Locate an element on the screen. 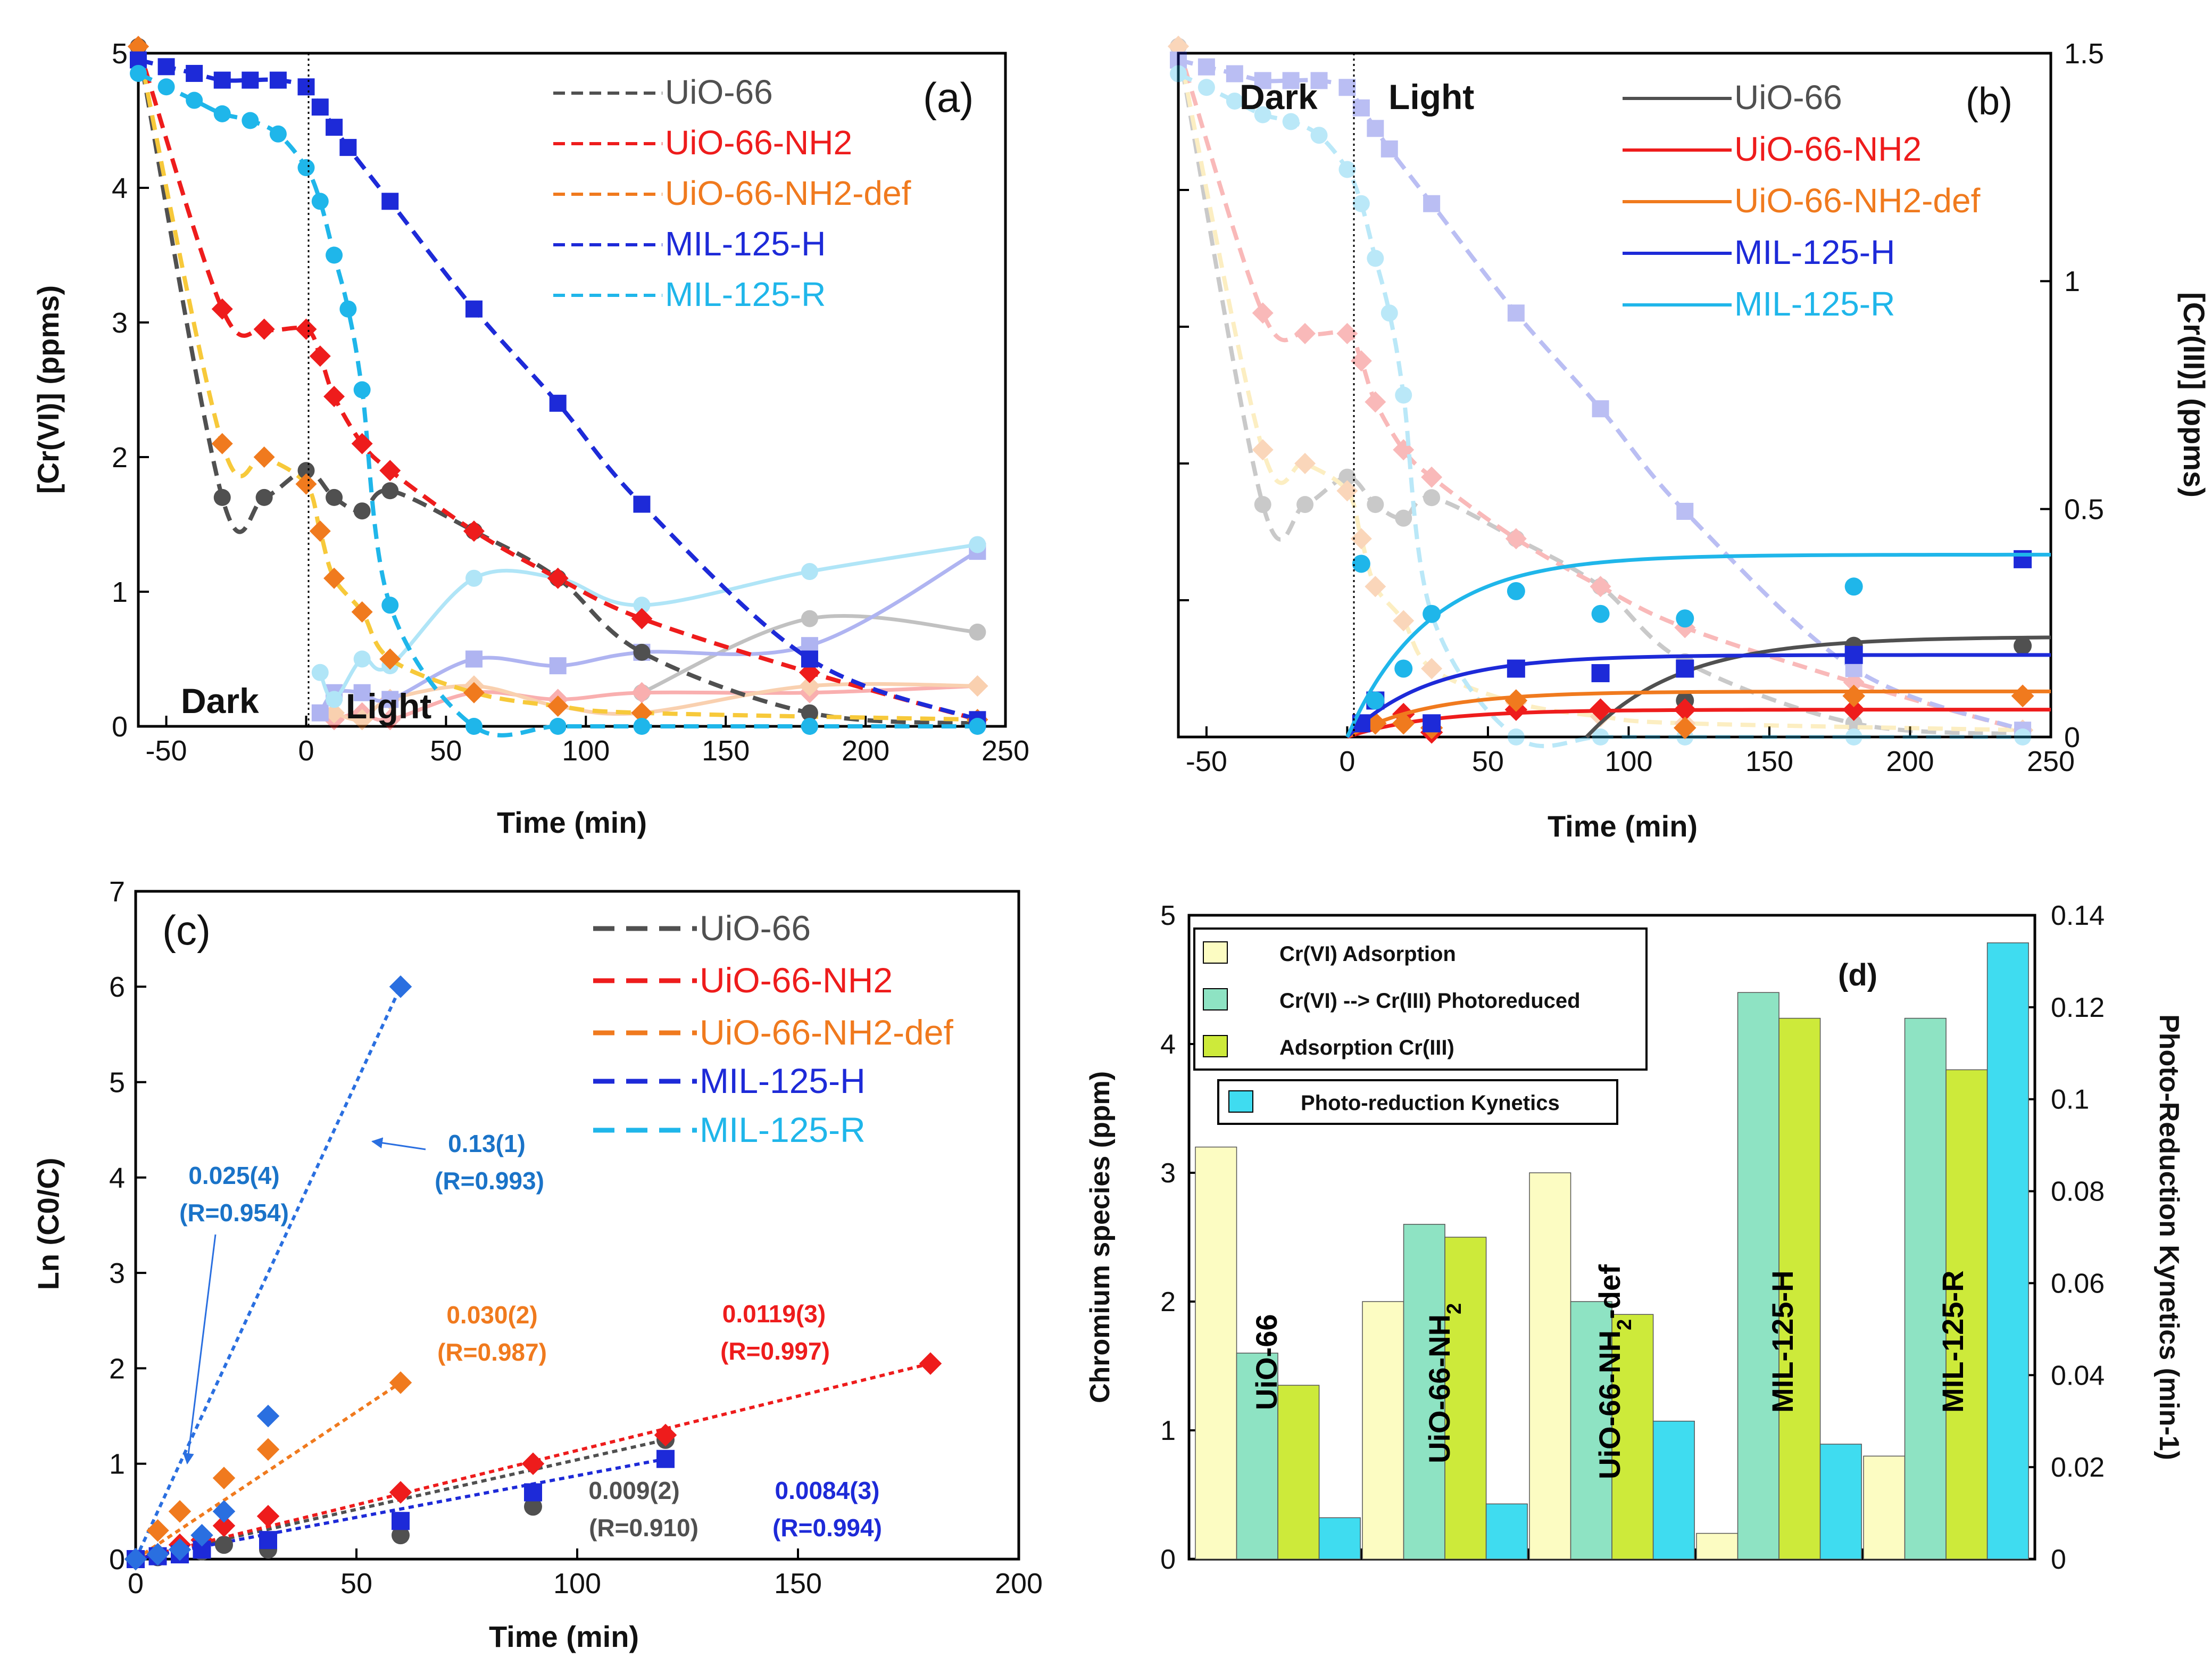  y-tick-label: 5 is located at coordinates (120, 54).